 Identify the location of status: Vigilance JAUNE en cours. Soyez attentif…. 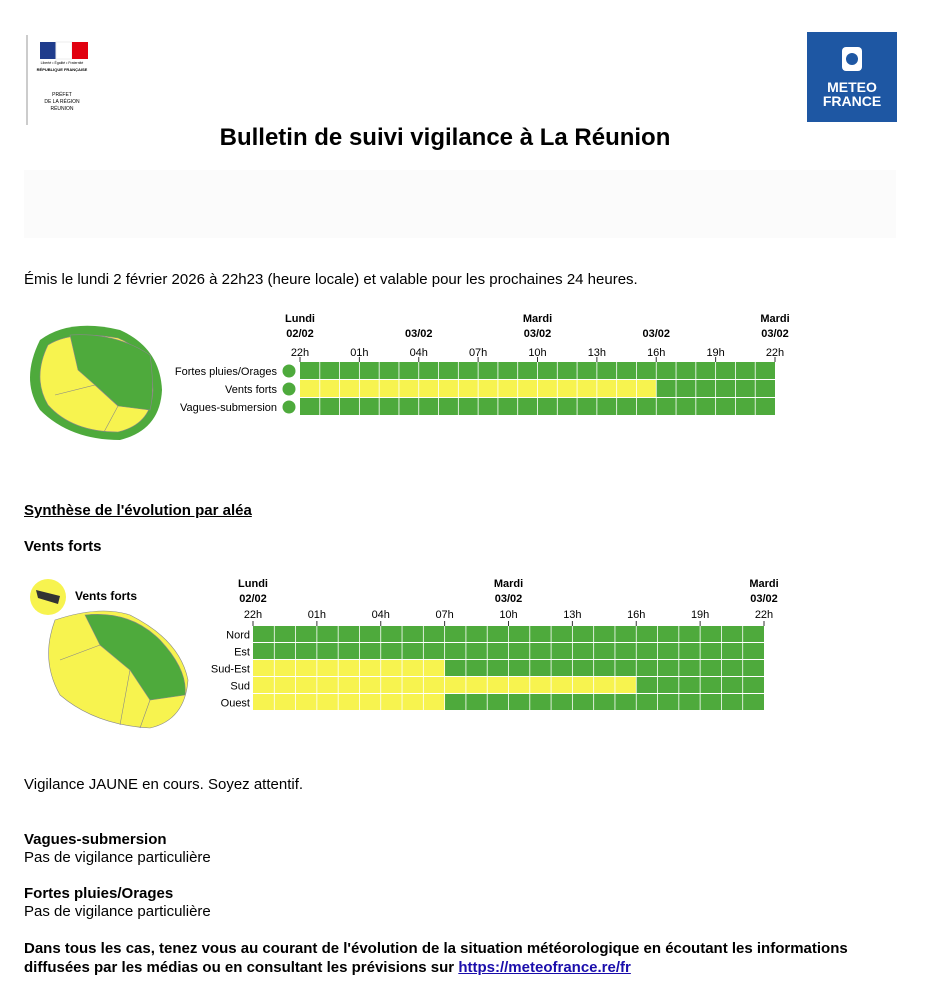
(164, 784).